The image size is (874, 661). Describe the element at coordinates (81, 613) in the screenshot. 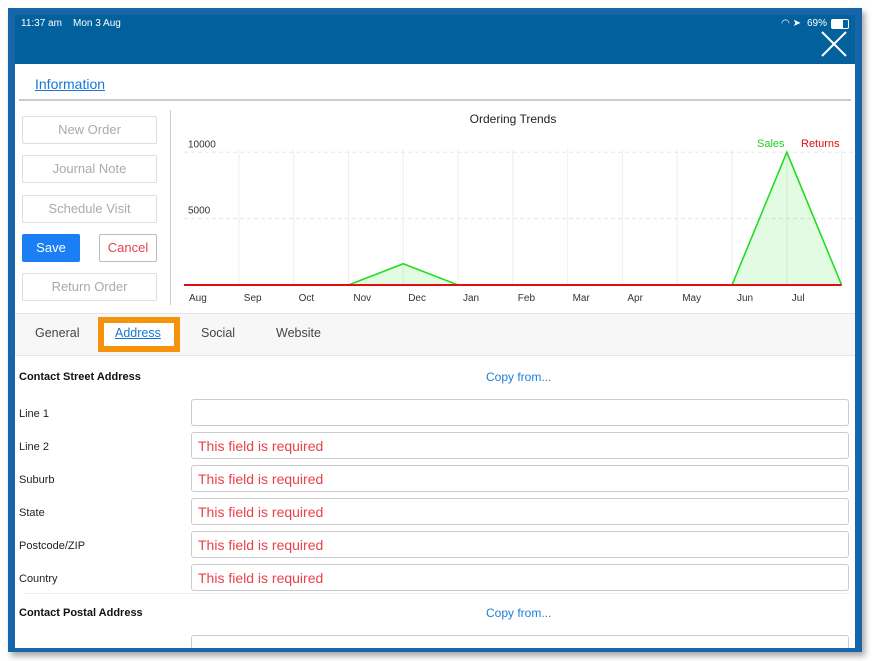

I see `postal-address-heading: Contact Postal Address` at that location.